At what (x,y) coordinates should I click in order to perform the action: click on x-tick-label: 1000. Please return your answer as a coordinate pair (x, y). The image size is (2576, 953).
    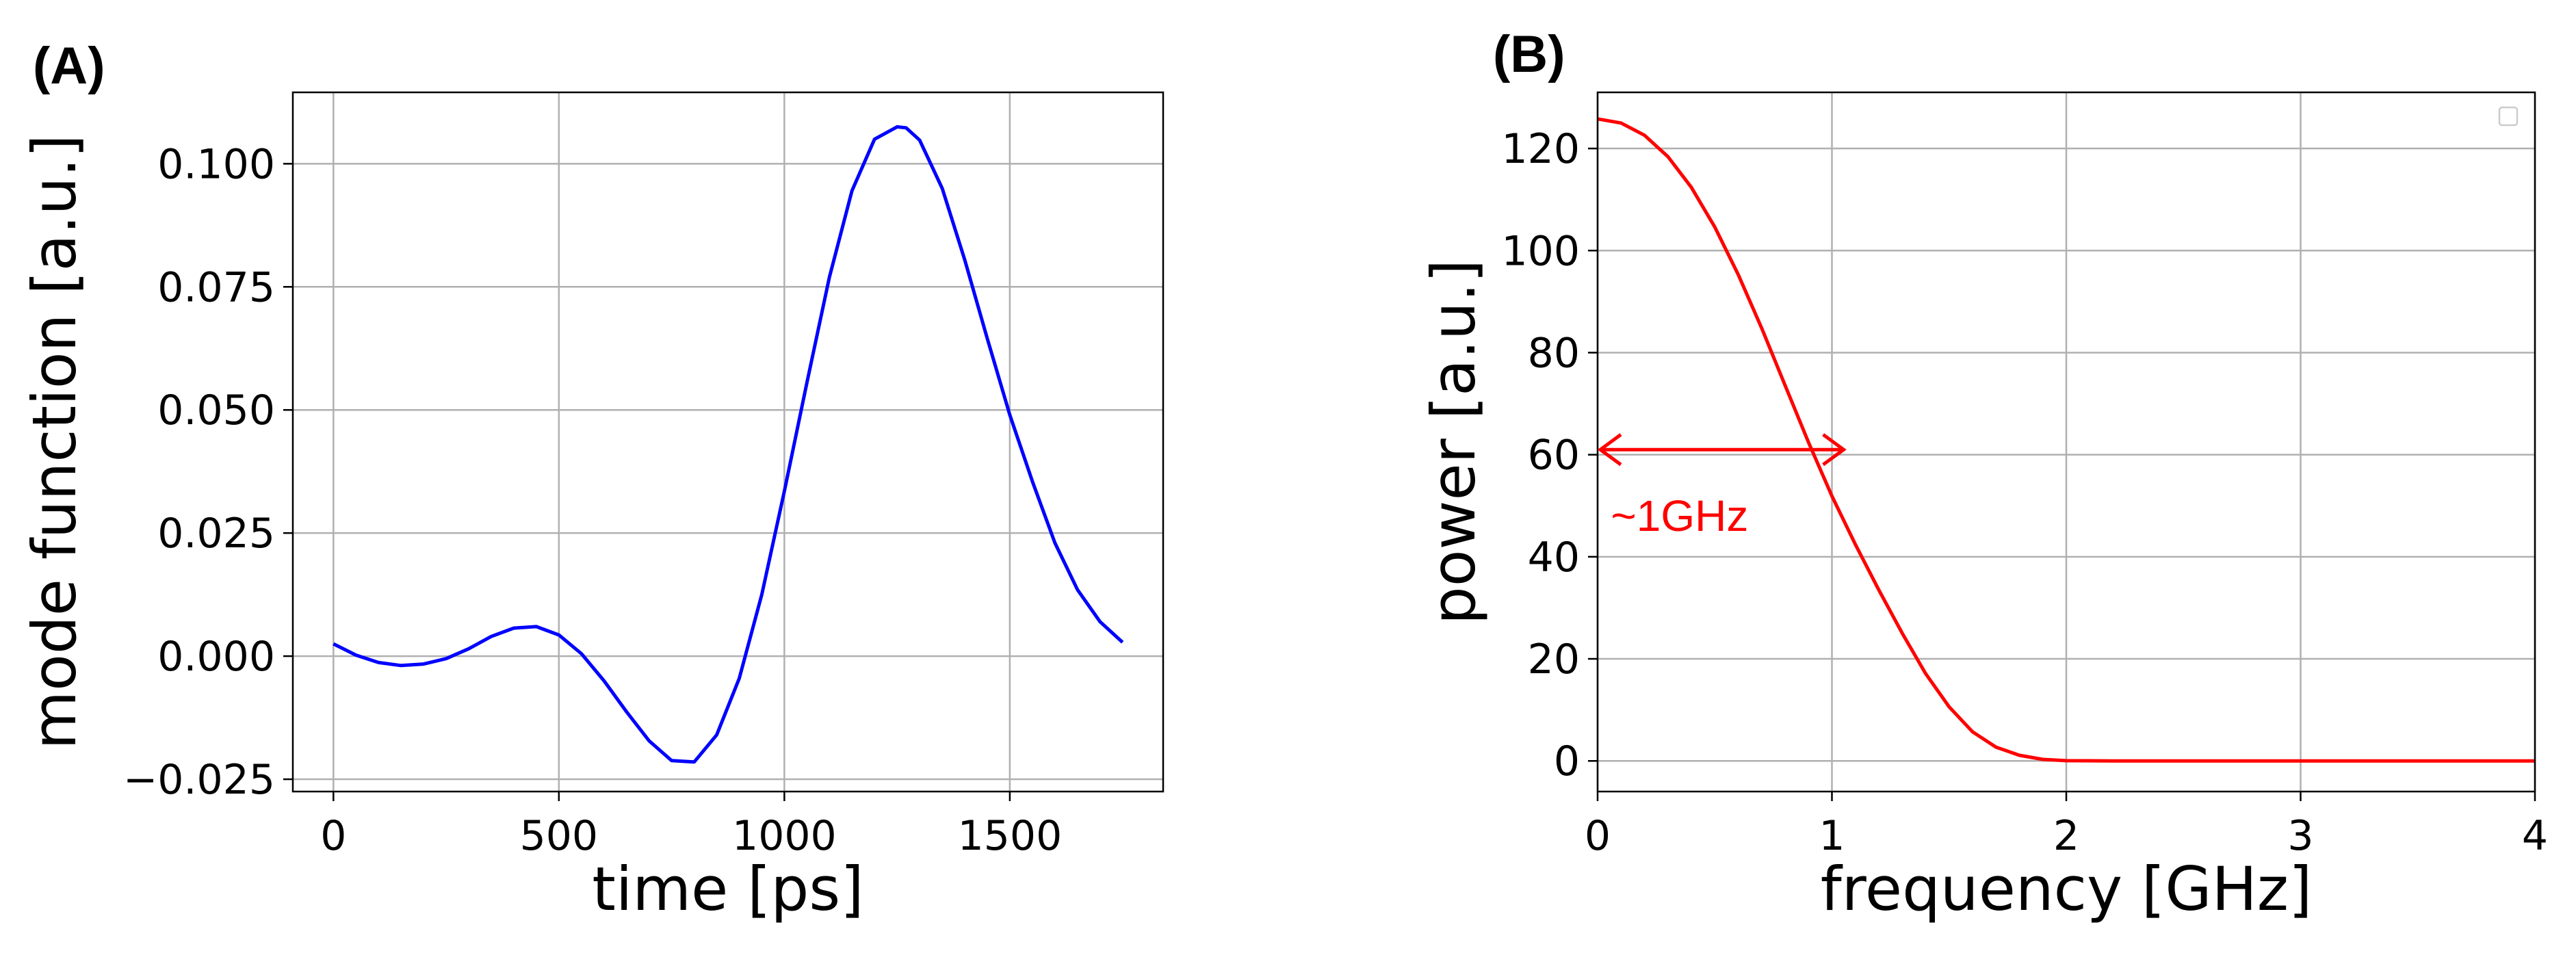
    Looking at the image, I should click on (785, 836).